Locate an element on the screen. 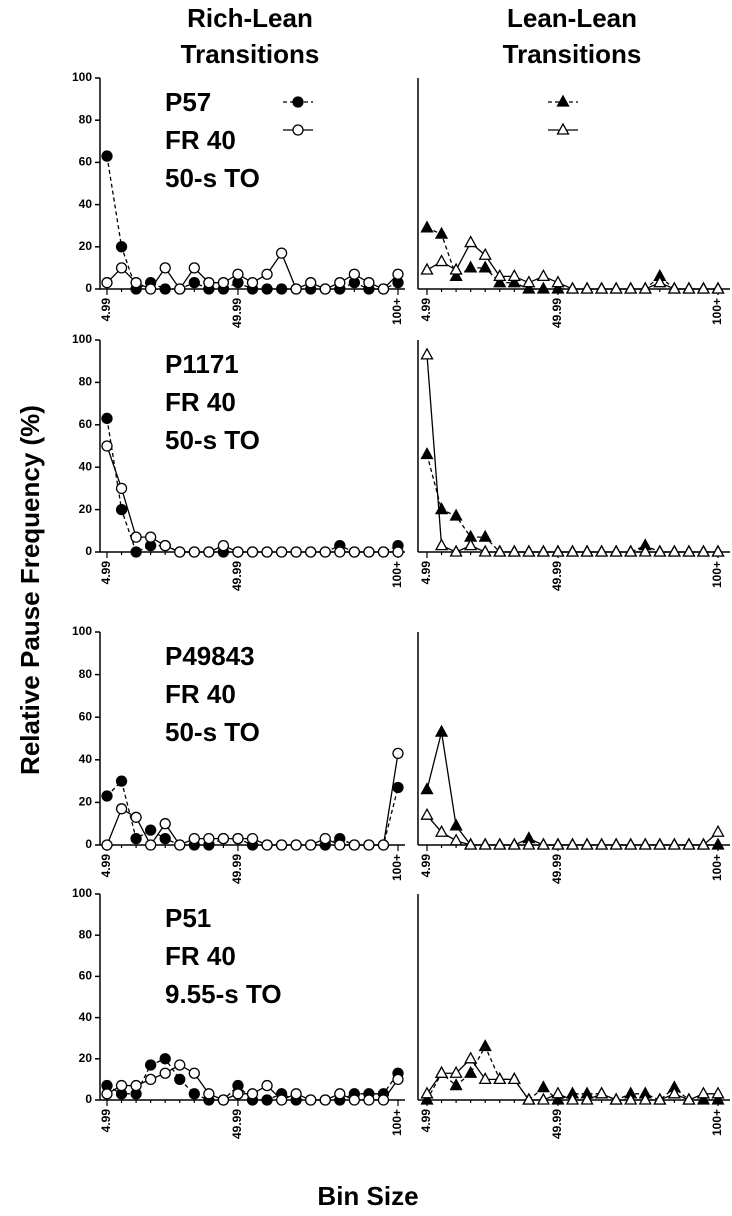  y-axis-label: Relative Pause Frequency (%) is located at coordinates (30, 590).